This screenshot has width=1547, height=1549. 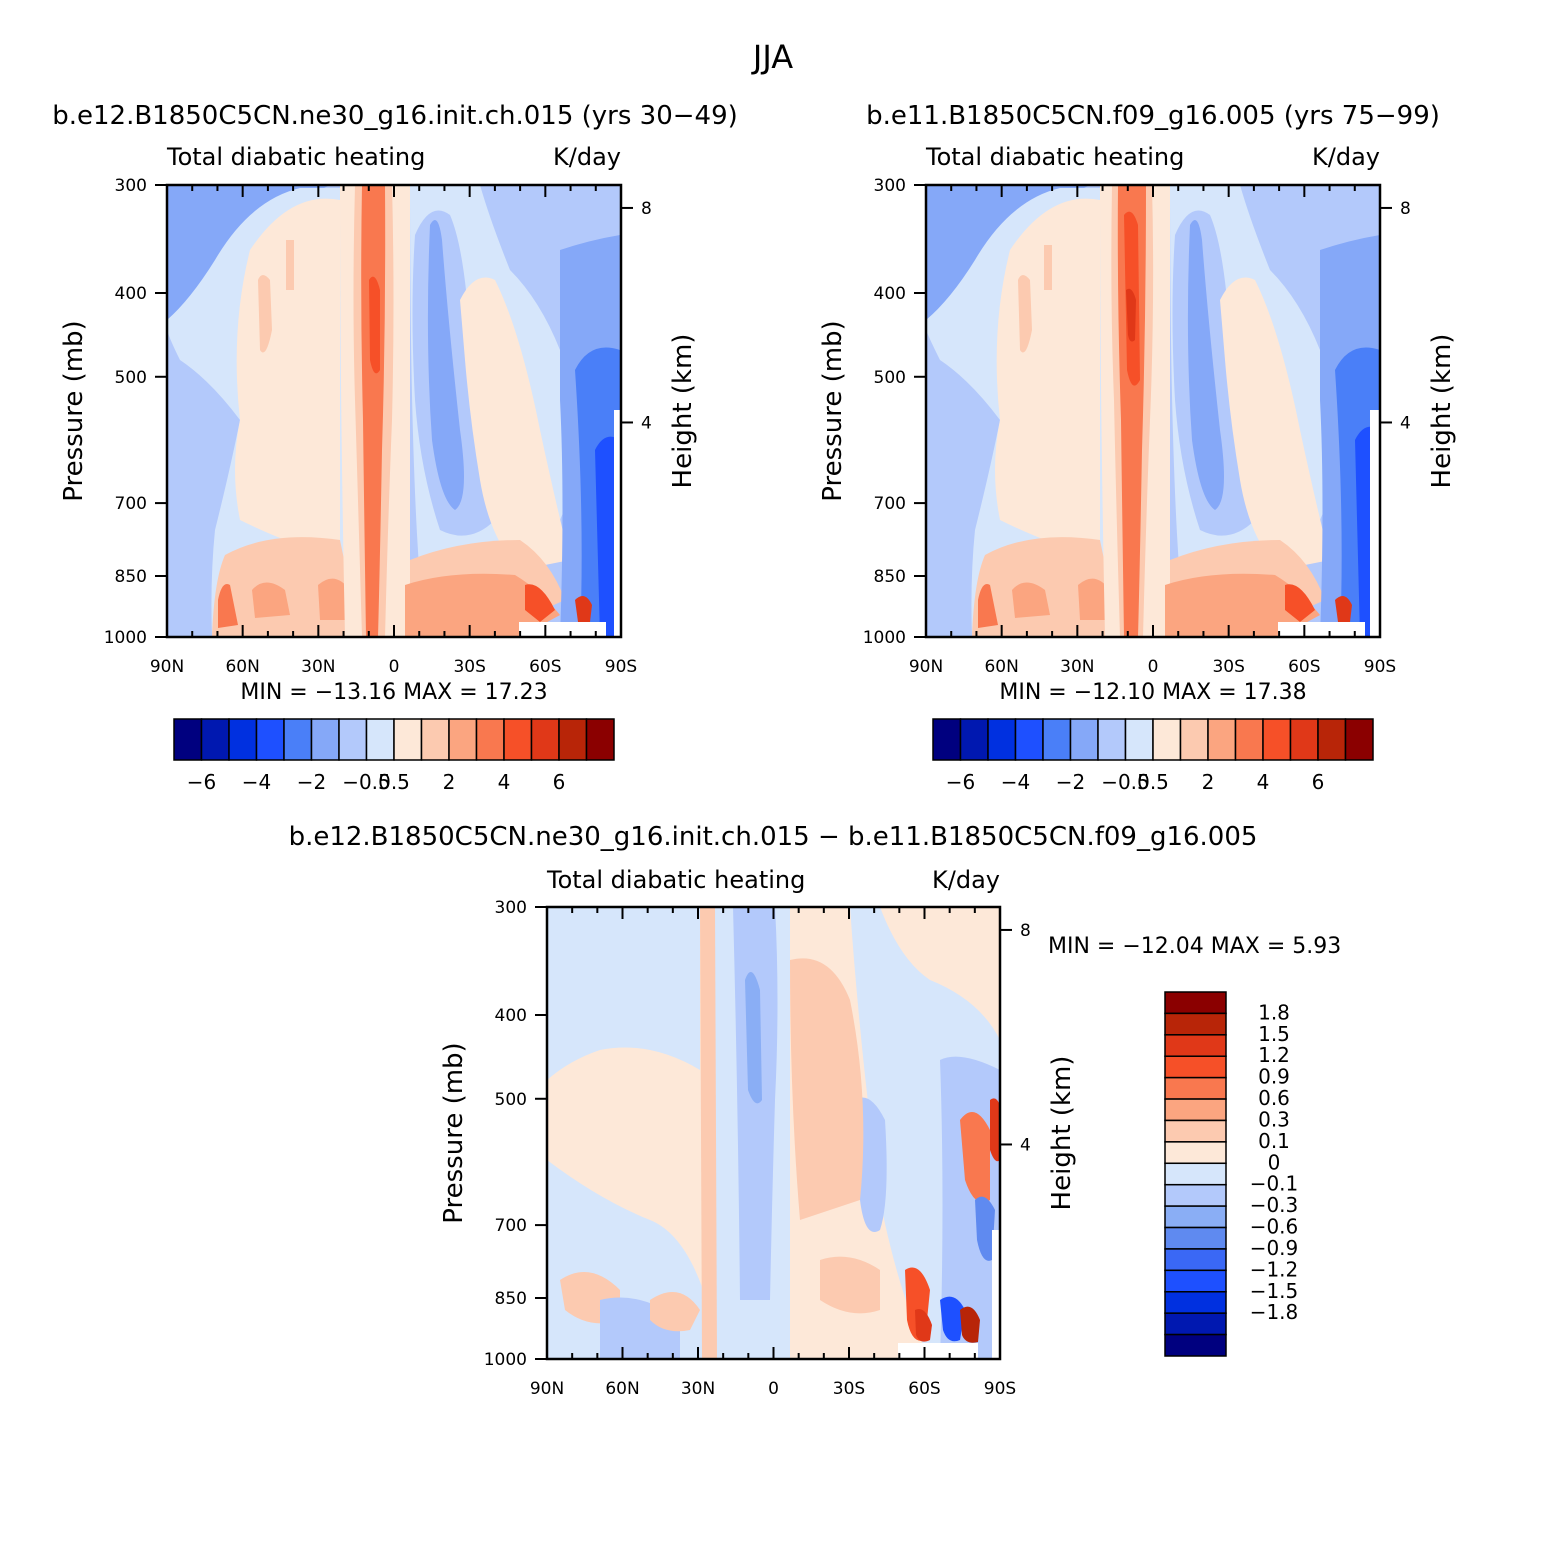 I want to click on y-tick-label-400: 400, so click(x=511, y=1016).